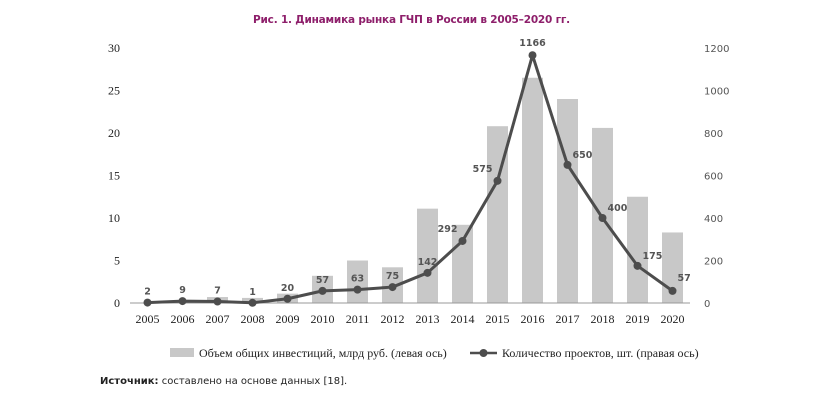  Describe the element at coordinates (114, 91) in the screenshot. I see `y-left-tick-label: 25` at that location.